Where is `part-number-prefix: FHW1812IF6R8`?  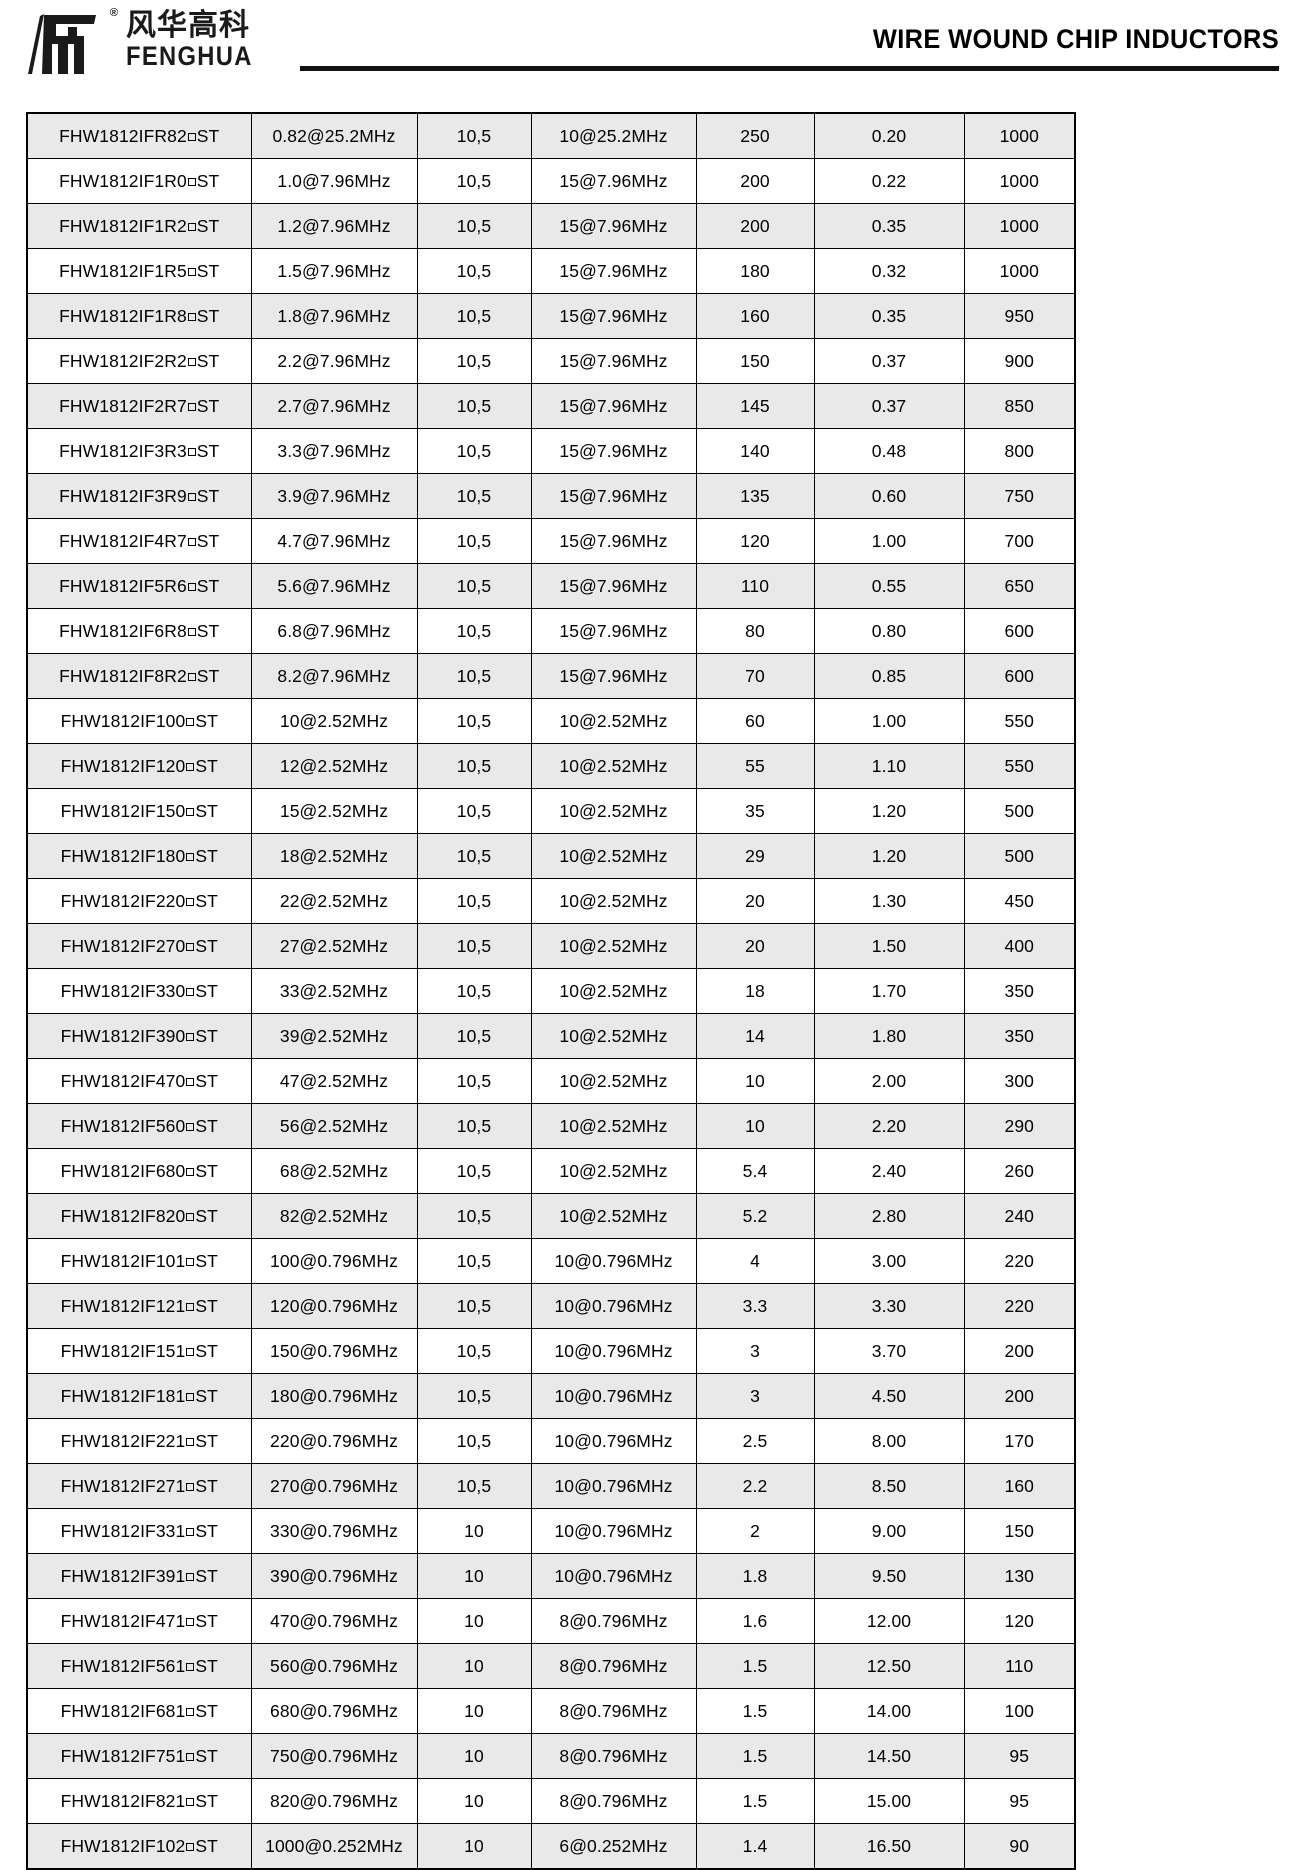 part-number-prefix: FHW1812IF6R8 is located at coordinates (123, 630).